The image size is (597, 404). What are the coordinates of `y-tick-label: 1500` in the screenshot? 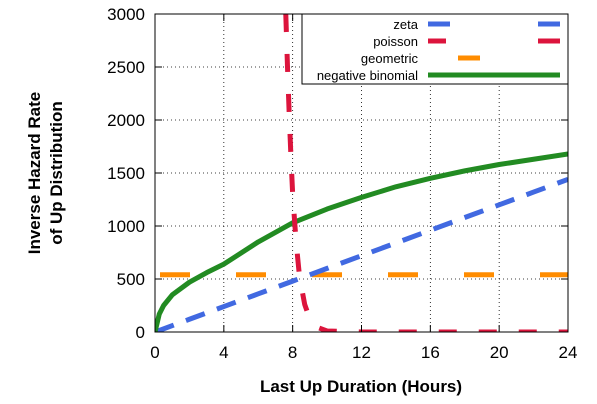 It's located at (126, 173).